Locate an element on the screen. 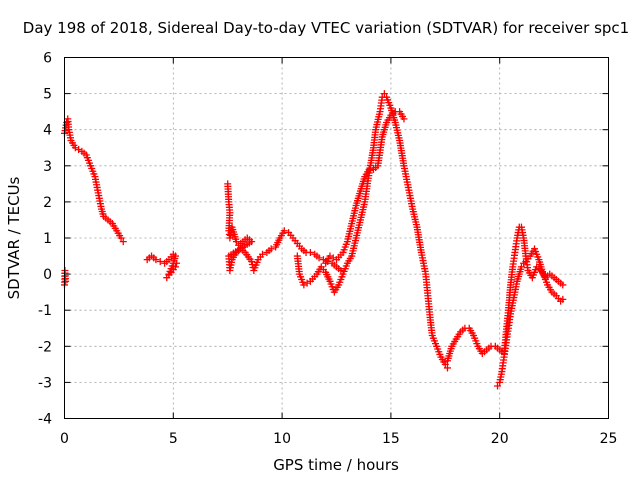 The height and width of the screenshot is (480, 640). y-tick-label: 3 is located at coordinates (47, 167).